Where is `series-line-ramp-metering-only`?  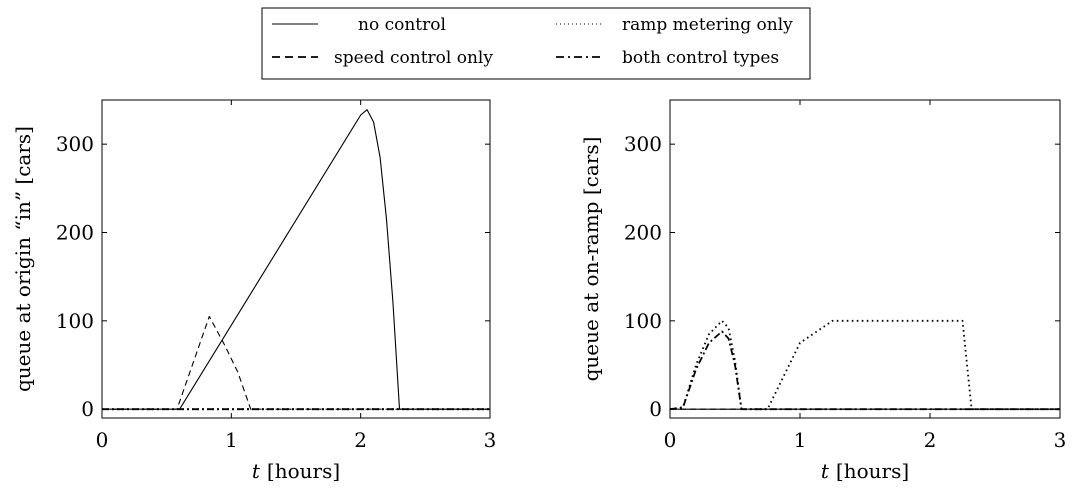 series-line-ramp-metering-only is located at coordinates (864, 365).